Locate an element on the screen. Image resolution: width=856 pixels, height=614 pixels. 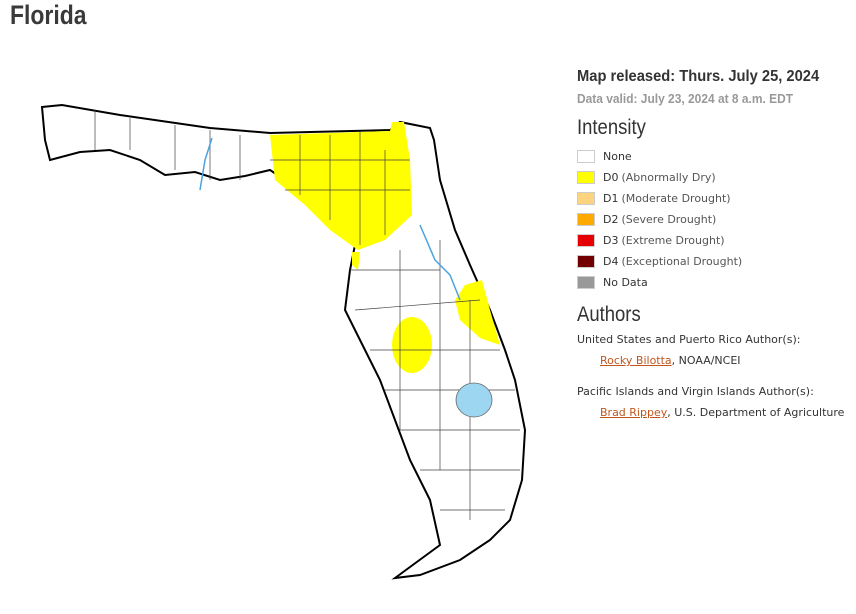
river is located at coordinates (330, 219).